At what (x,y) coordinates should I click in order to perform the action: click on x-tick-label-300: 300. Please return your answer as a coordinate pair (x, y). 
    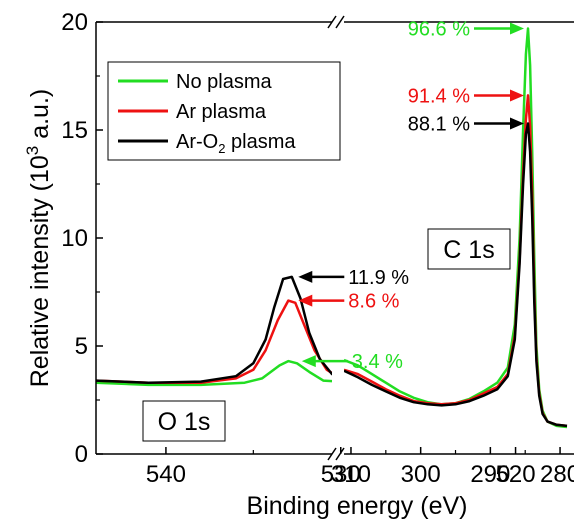
    Looking at the image, I should click on (421, 474).